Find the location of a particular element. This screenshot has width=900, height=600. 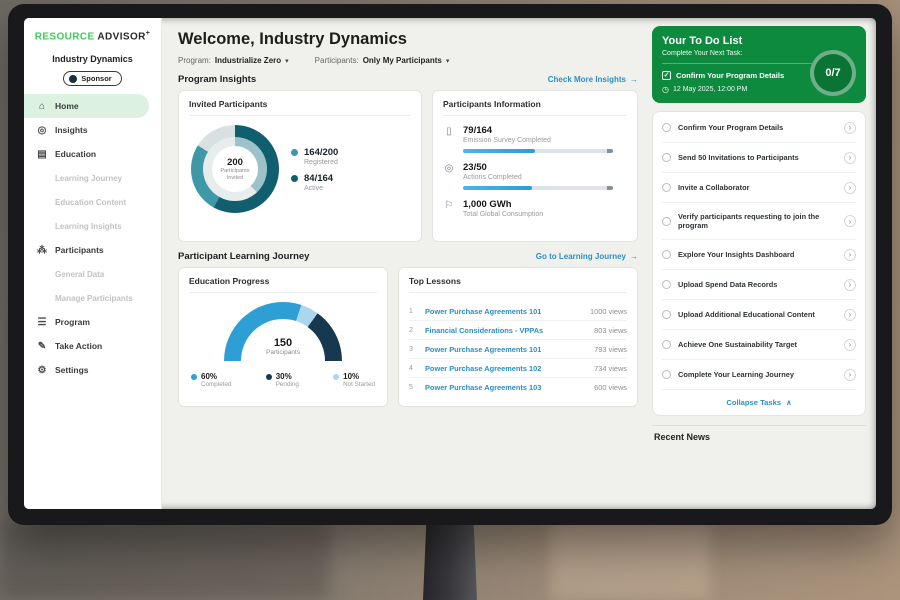

gauge-center-value: 150 is located at coordinates (283, 343).